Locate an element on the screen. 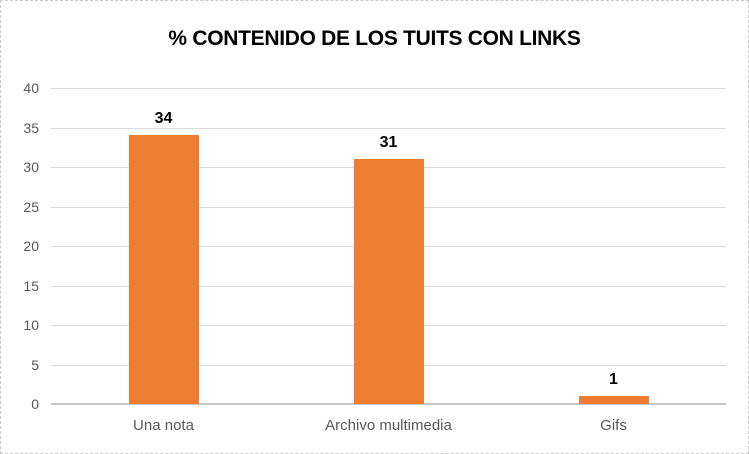 The width and height of the screenshot is (749, 454). x-axis-line is located at coordinates (388, 404).